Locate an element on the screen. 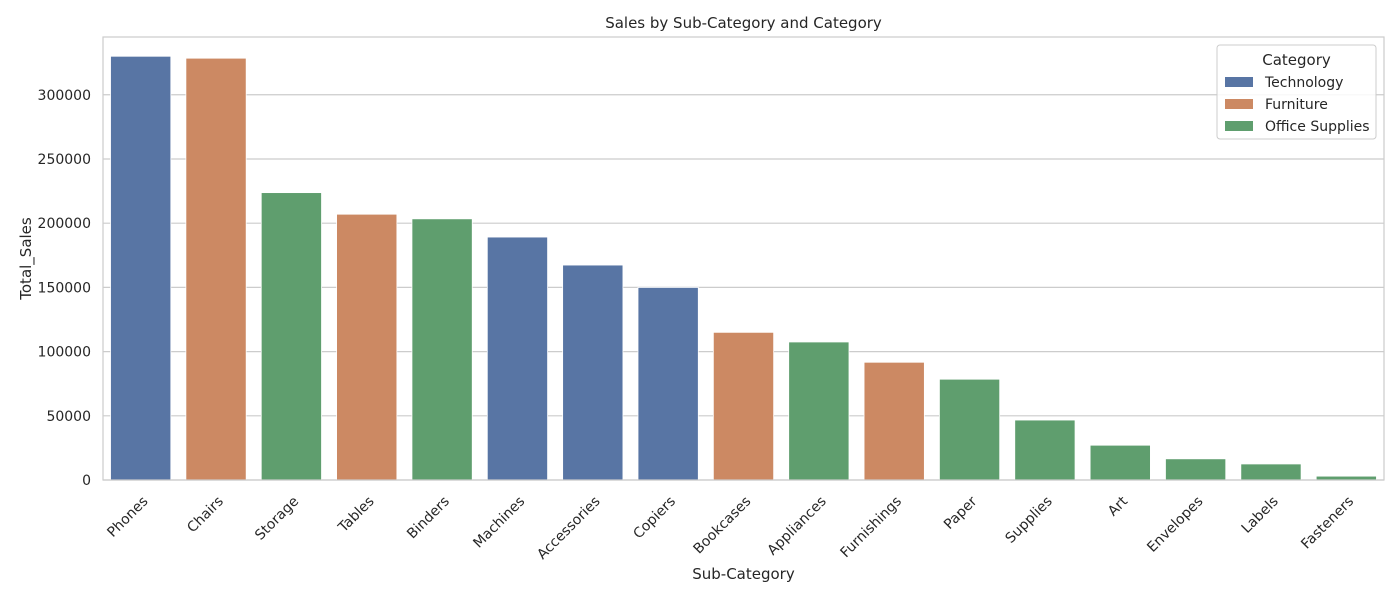  y-tick-label-300000: 300000 is located at coordinates (64, 96).